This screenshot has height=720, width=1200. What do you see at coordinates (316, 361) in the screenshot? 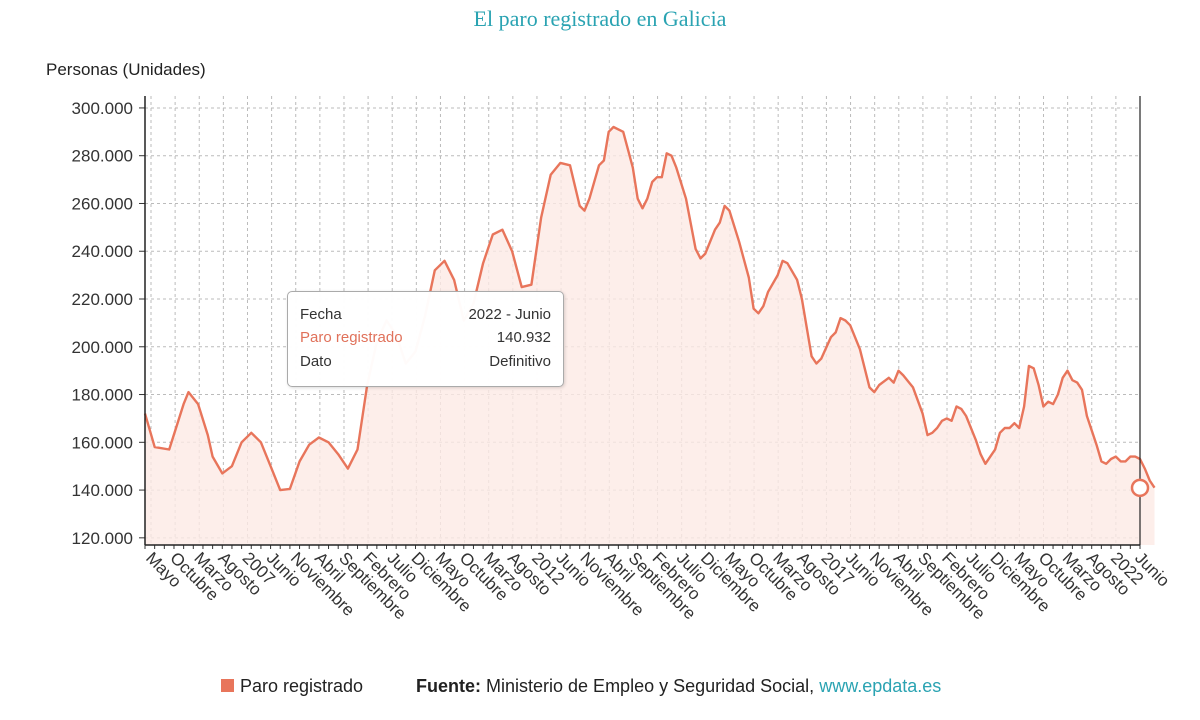
I see `tooltip-dato-key: Dato` at bounding box center [316, 361].